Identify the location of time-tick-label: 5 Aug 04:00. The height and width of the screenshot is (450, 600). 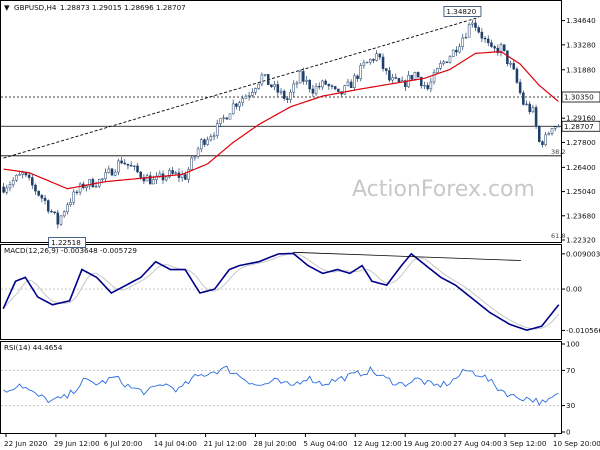
(325, 443).